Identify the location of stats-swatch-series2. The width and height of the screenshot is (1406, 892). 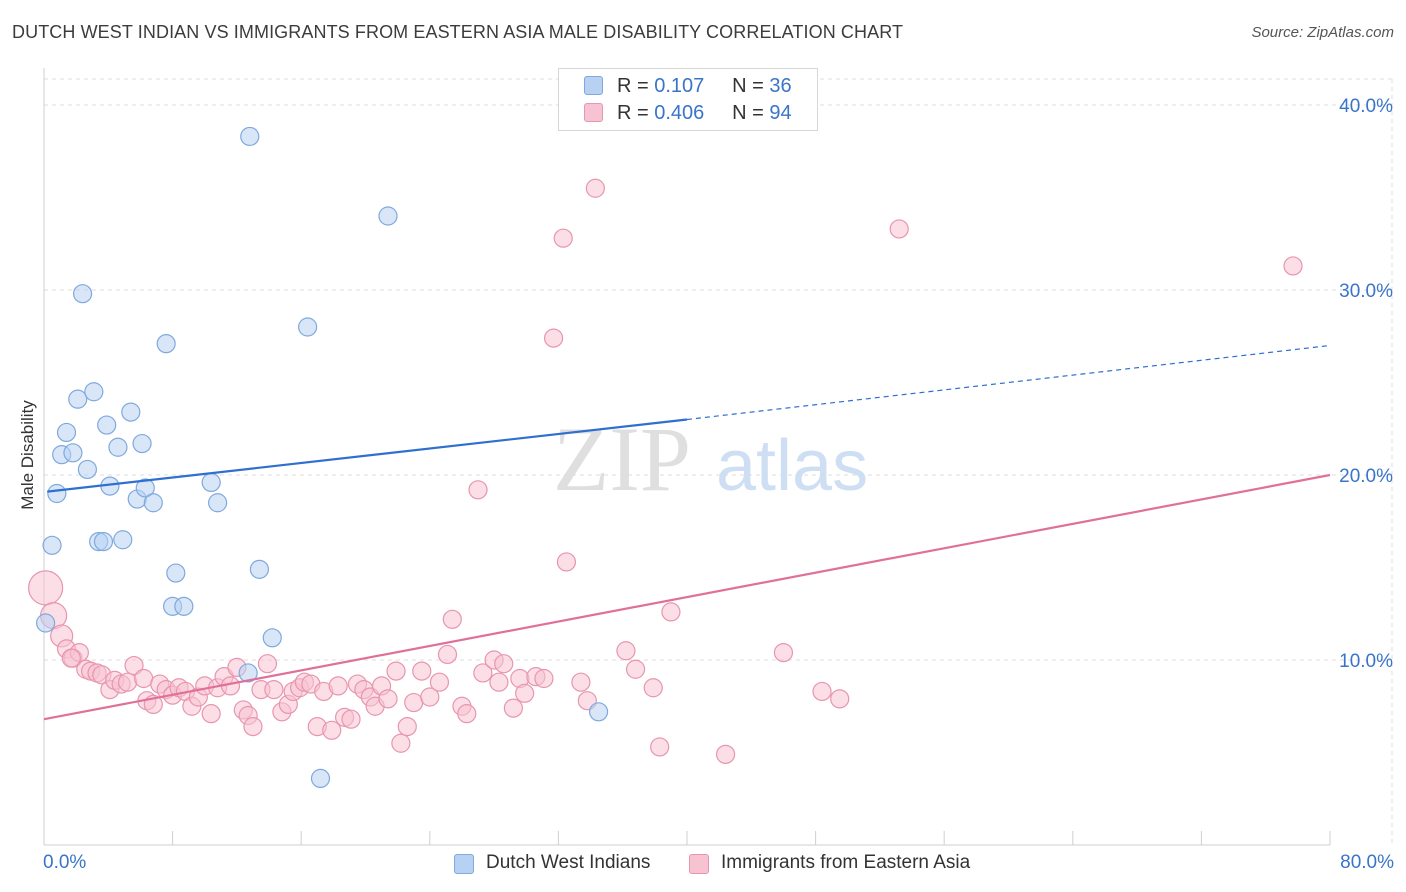
(593, 112).